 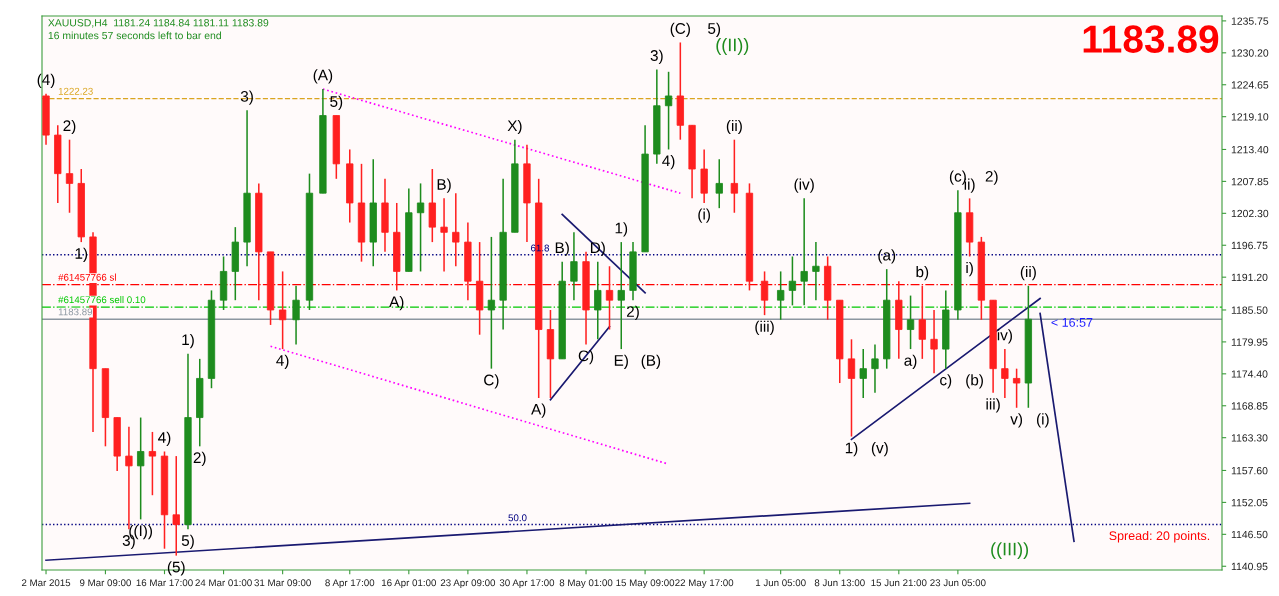 I want to click on y-tick-label: 1163.30, so click(x=1249, y=438).